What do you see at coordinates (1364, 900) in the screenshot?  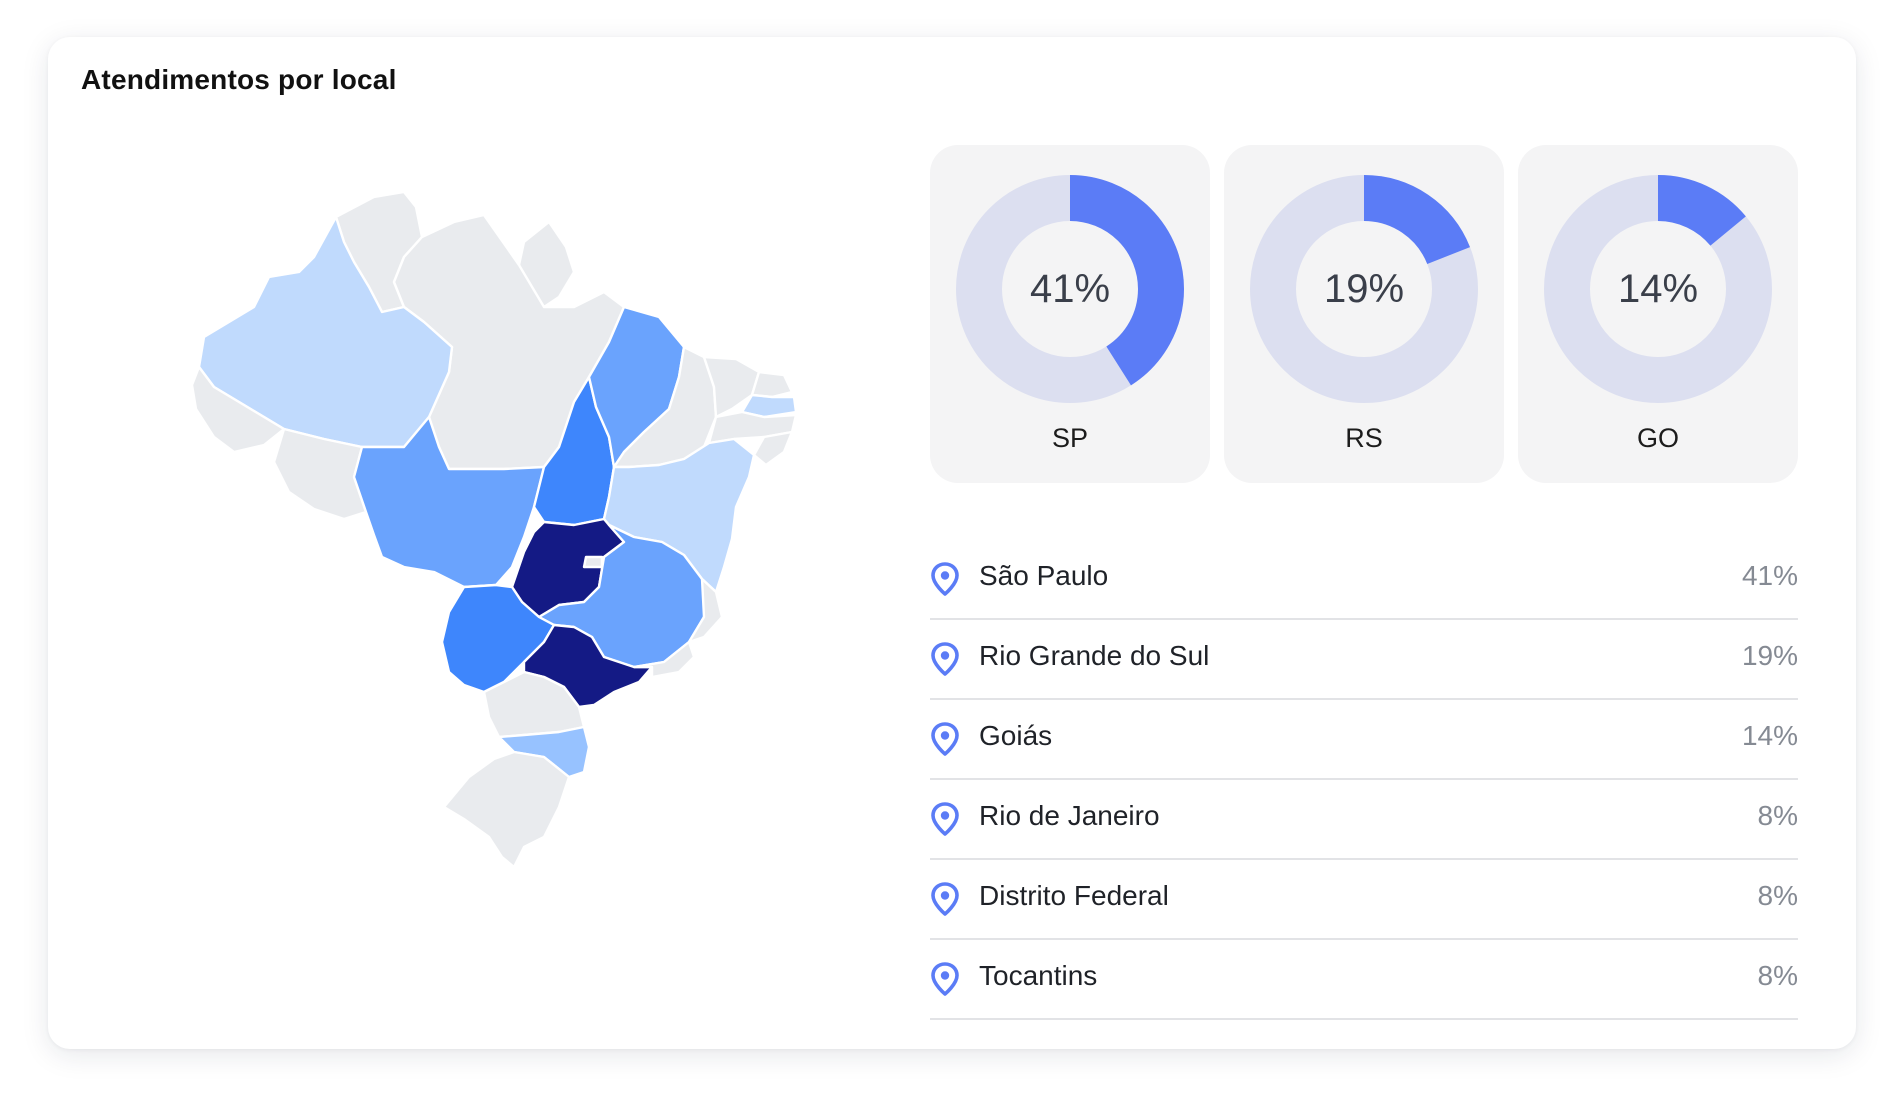 I see `list-item: Distrito Federal 8%` at bounding box center [1364, 900].